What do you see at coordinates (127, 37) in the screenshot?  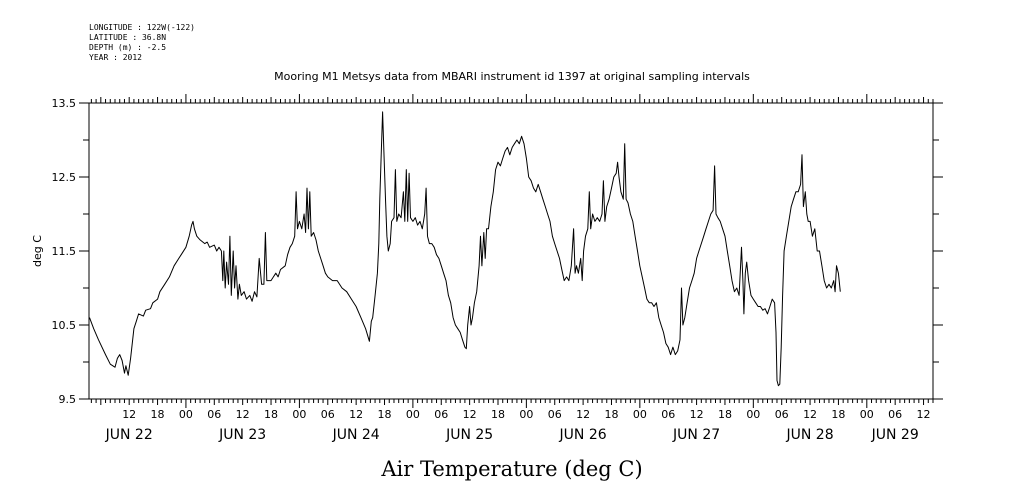 I see `header-latitude: LATITUDE : 36.8N` at bounding box center [127, 37].